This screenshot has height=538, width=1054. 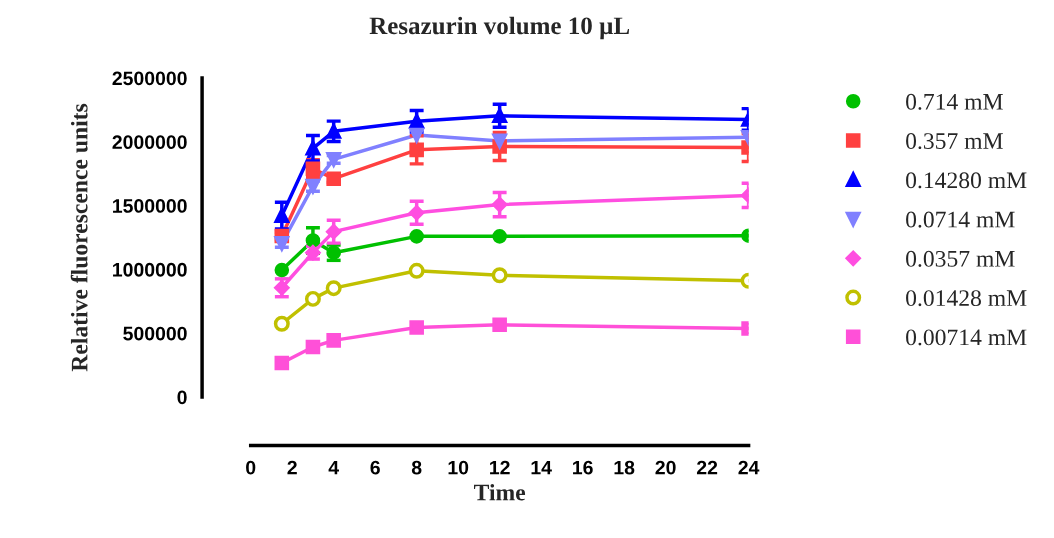 I want to click on legend-label: 0.357 mM, so click(x=954, y=141).